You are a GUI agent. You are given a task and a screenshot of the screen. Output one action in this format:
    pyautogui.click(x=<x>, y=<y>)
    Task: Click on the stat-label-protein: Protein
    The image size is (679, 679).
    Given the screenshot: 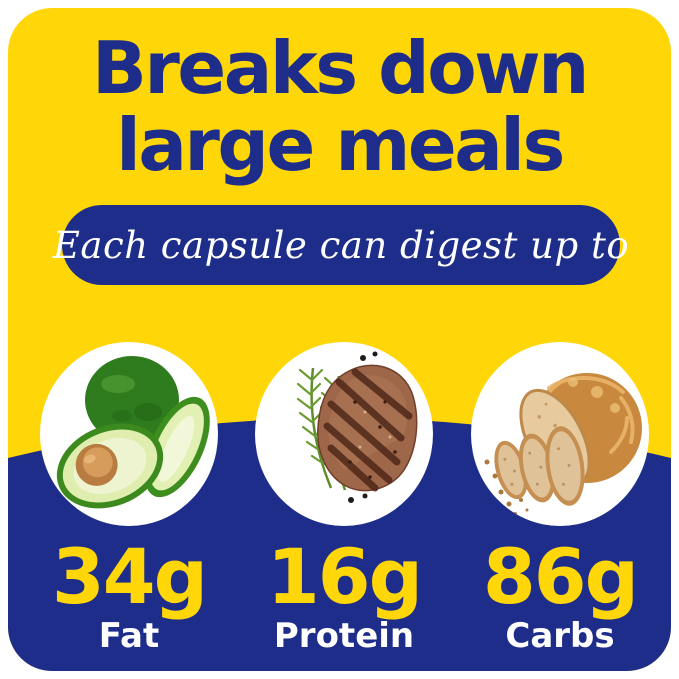 What is the action you would take?
    pyautogui.click(x=344, y=636)
    